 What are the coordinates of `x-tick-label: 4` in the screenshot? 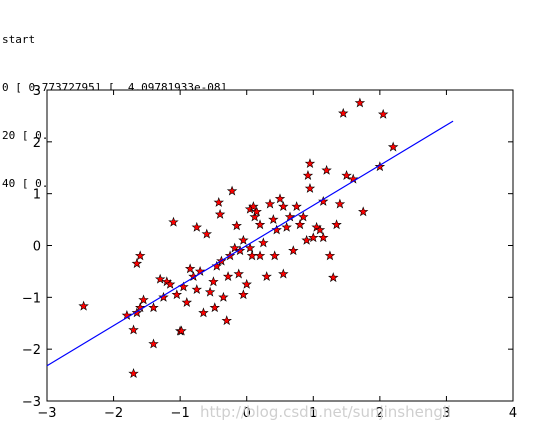 It's located at (513, 413).